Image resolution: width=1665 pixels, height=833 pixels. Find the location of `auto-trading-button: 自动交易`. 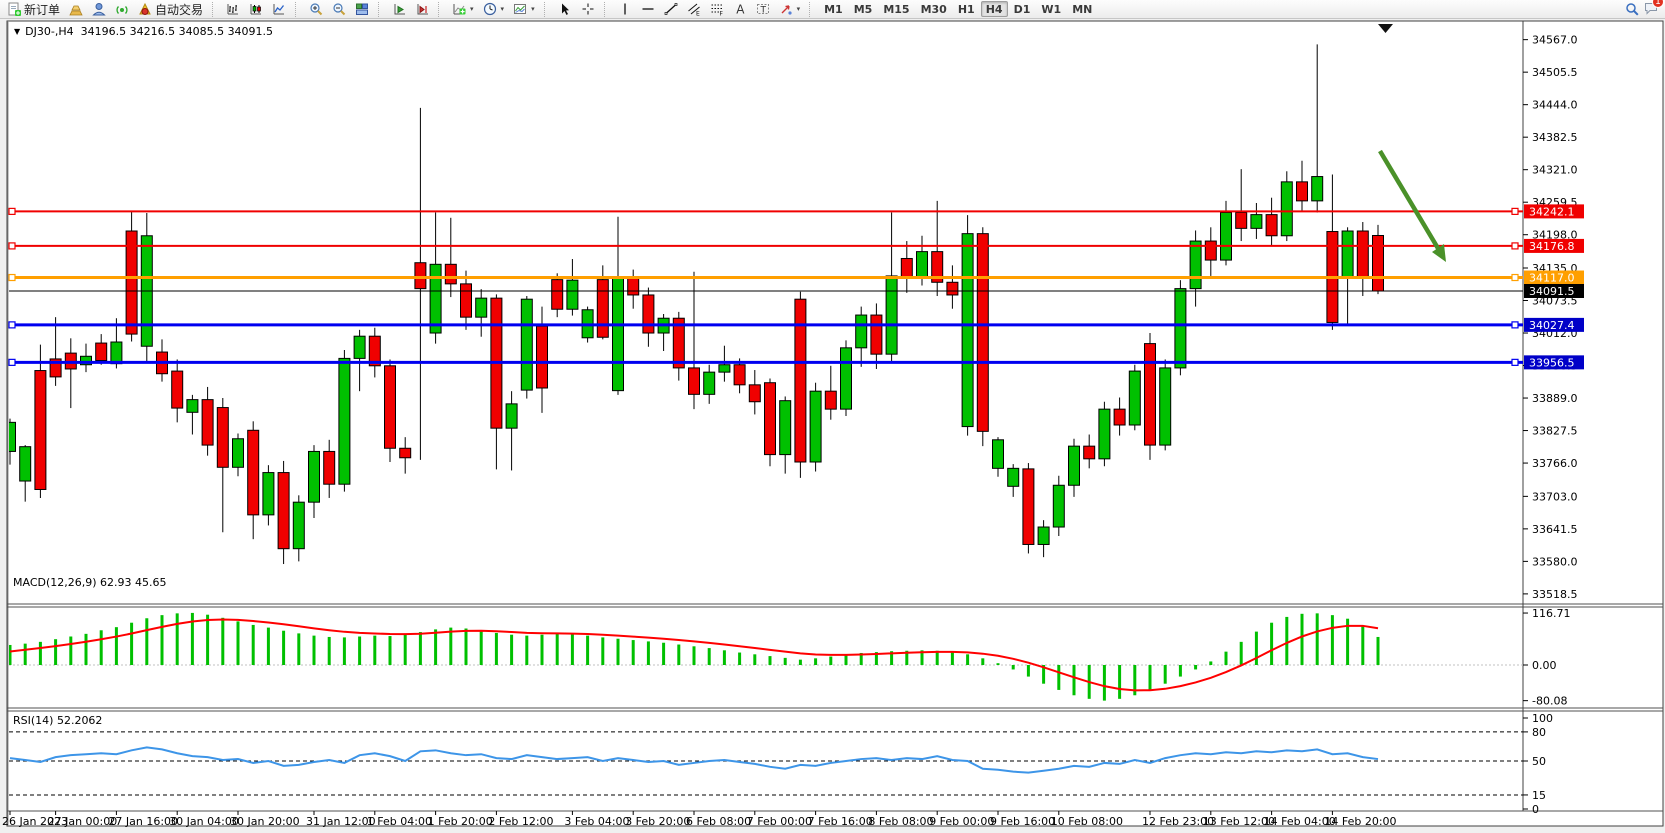

auto-trading-button: 自动交易 is located at coordinates (170, 9).